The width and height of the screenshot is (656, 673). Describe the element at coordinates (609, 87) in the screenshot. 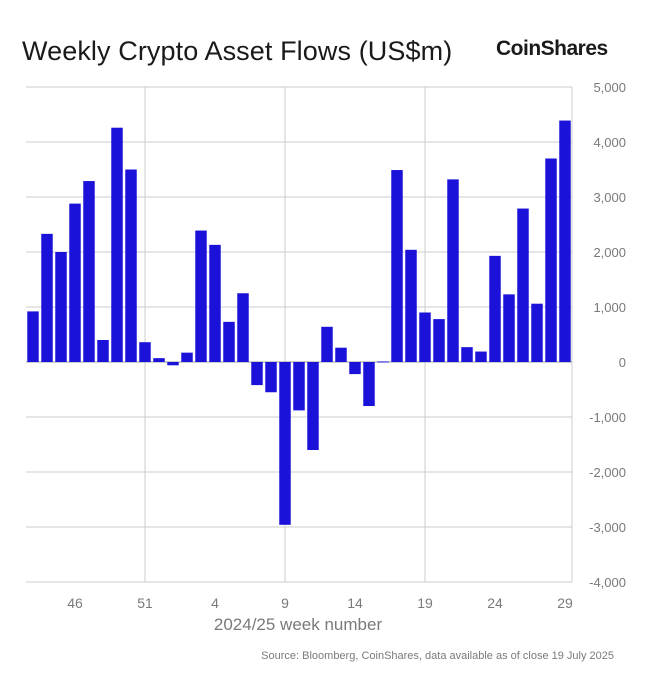

I see `y-tick-label: 5,000` at that location.